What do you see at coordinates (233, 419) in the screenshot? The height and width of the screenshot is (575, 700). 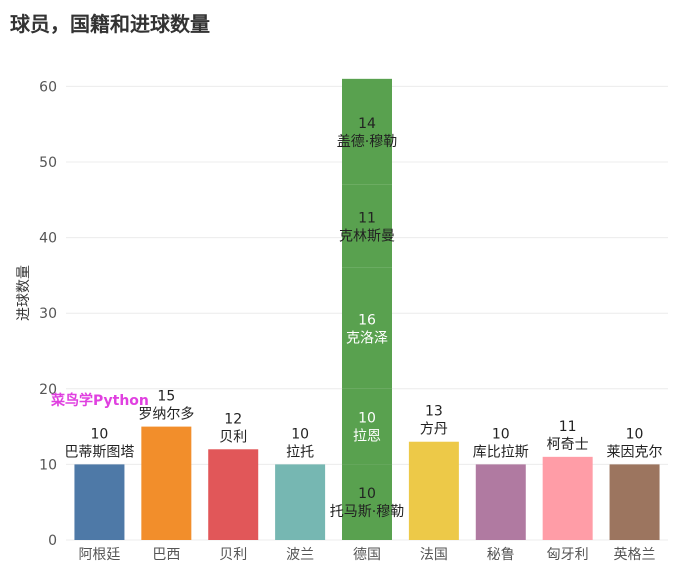 I see `data-label-value: 12` at bounding box center [233, 419].